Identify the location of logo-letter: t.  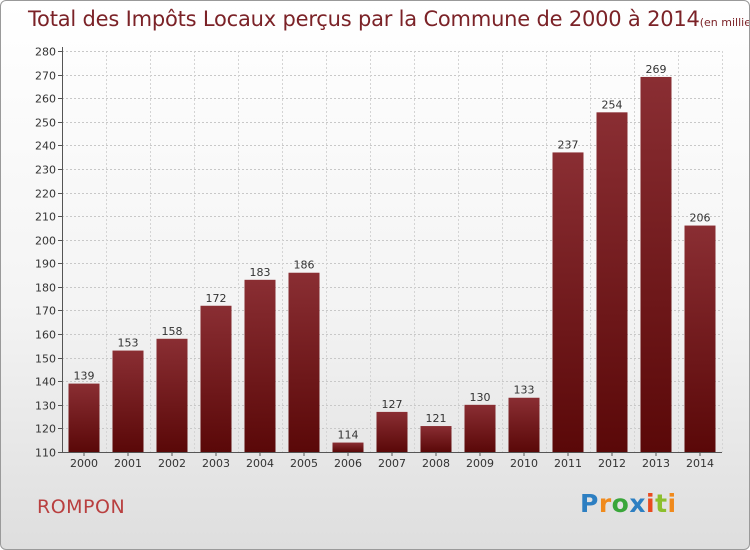
(661, 503).